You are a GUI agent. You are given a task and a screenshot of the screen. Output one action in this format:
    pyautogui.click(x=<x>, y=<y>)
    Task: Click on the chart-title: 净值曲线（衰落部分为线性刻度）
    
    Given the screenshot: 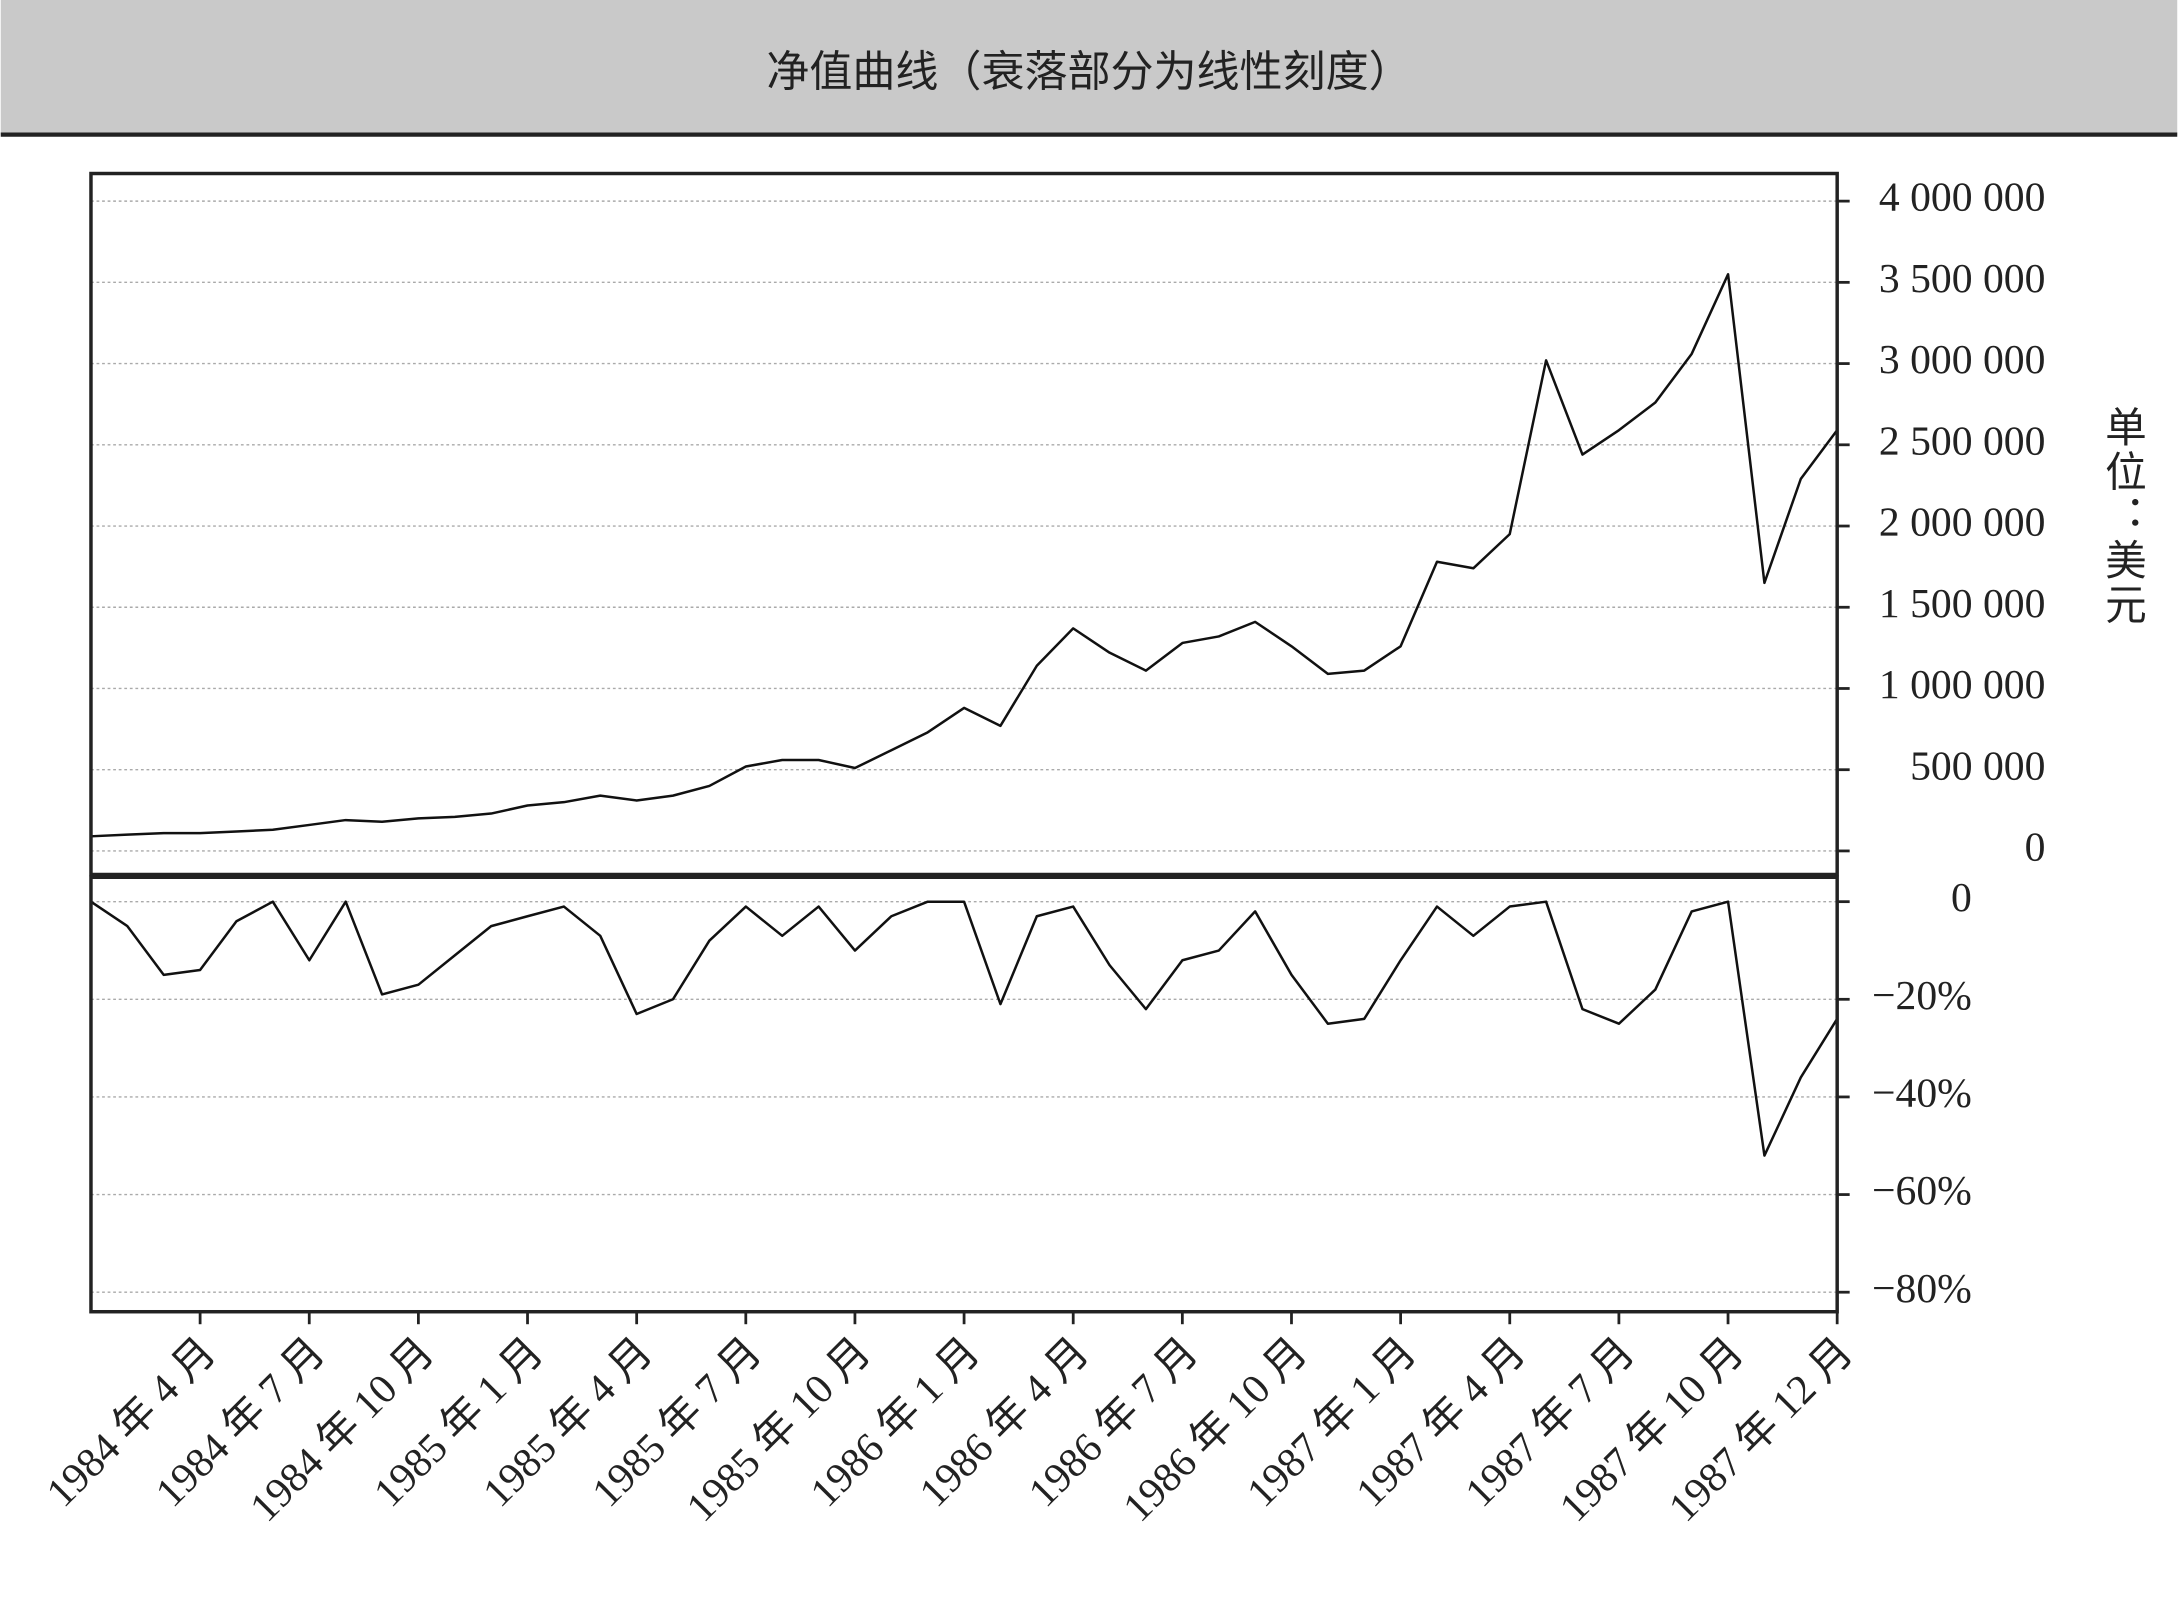 What is the action you would take?
    pyautogui.click(x=1088, y=72)
    